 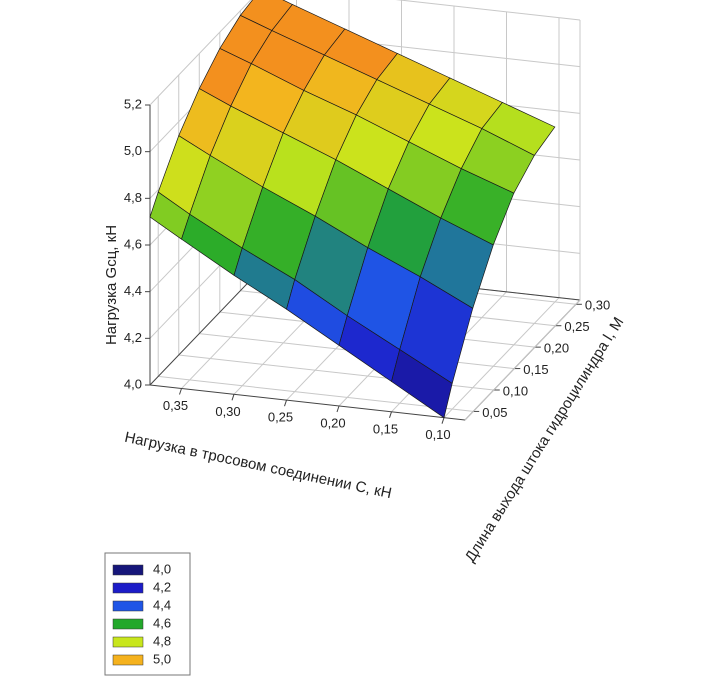 I want to click on x-tick-label: 0,25, so click(x=280, y=417).